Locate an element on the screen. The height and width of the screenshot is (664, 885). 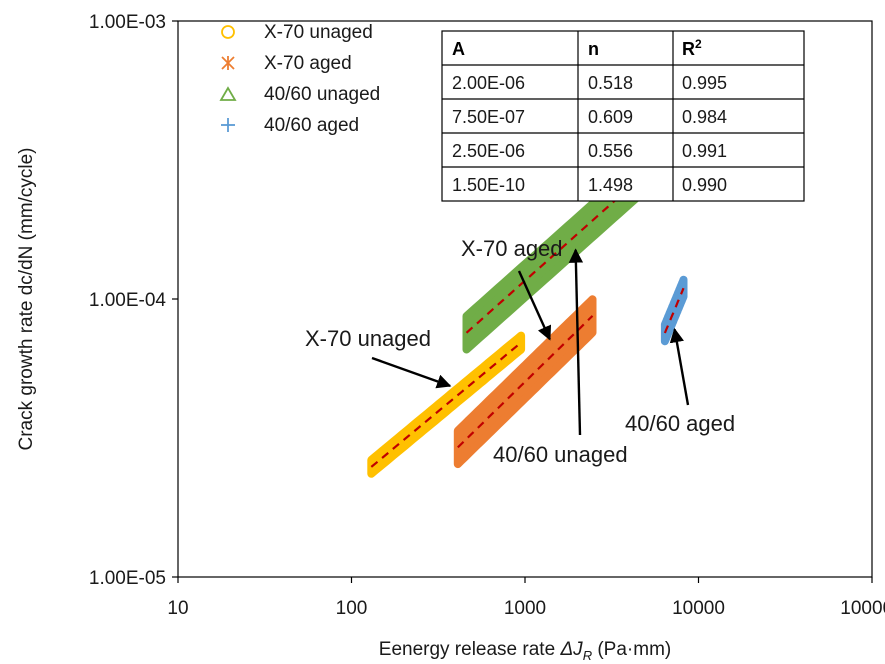
legend-marker-triangle is located at coordinates (228, 93).